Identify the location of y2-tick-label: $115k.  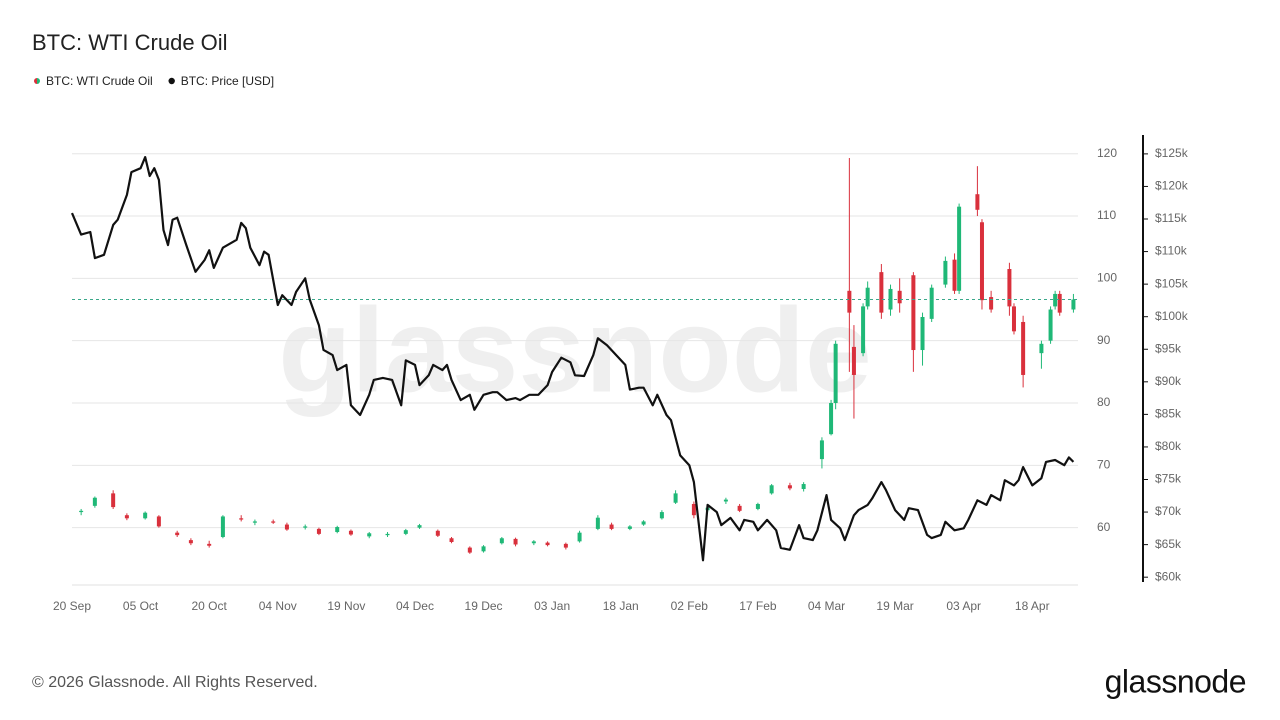
(1171, 218).